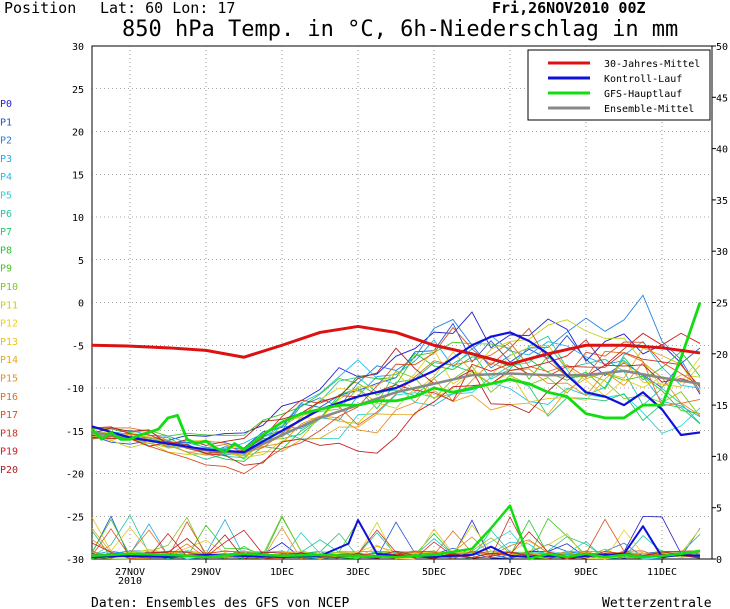 Image resolution: width=730 pixels, height=609 pixels. I want to click on member-precip-p11, so click(396, 540).